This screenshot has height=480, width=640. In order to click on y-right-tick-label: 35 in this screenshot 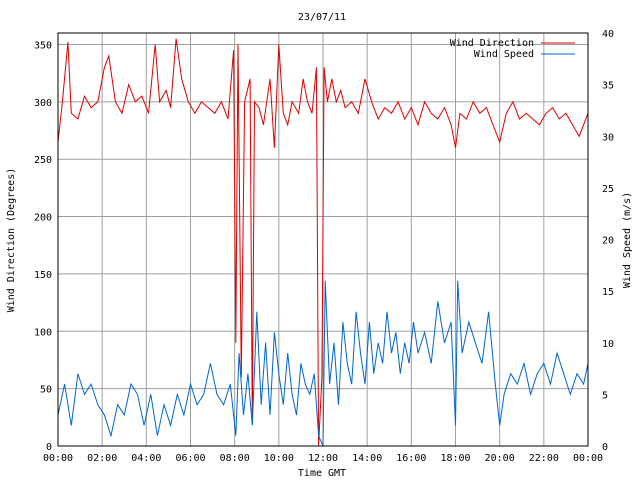, I will do `click(608, 86)`.